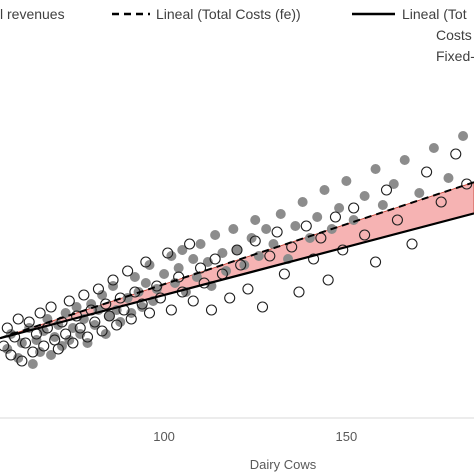 Image resolution: width=474 pixels, height=474 pixels. What do you see at coordinates (228, 14) in the screenshot?
I see `legend-dashed-label: Lineal (Total Costs (fe))` at bounding box center [228, 14].